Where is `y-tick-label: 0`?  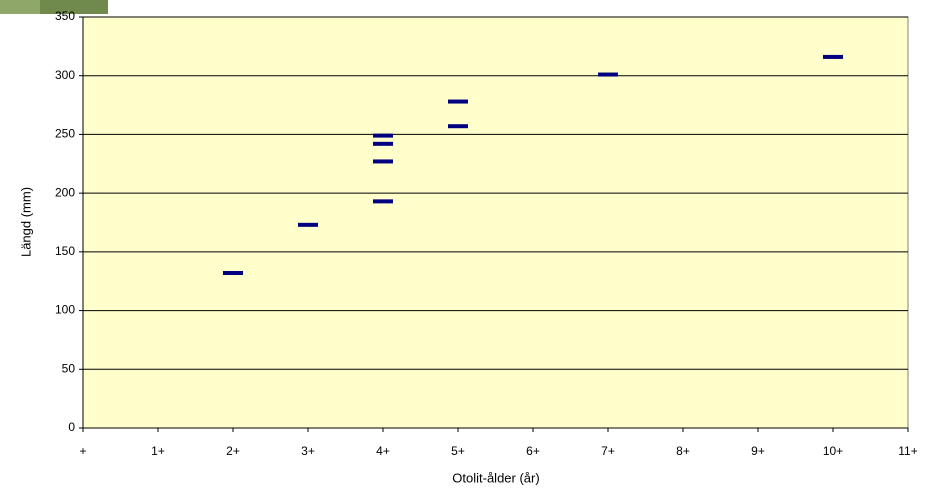 y-tick-label: 0 is located at coordinates (71, 427).